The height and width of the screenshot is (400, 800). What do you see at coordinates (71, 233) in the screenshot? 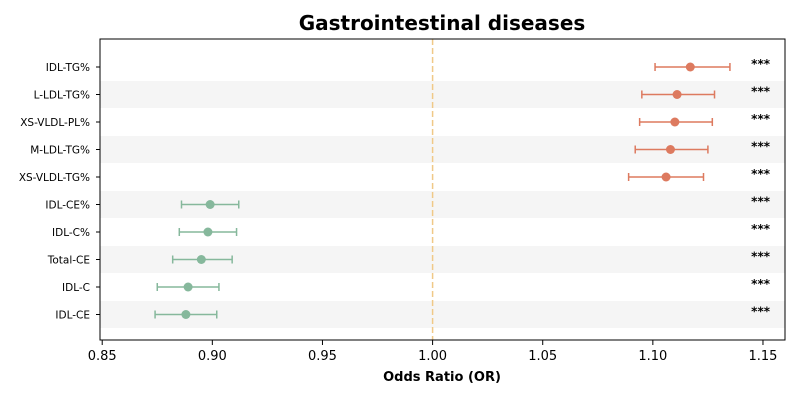
I see `row-label: IDL-C%` at bounding box center [71, 233].